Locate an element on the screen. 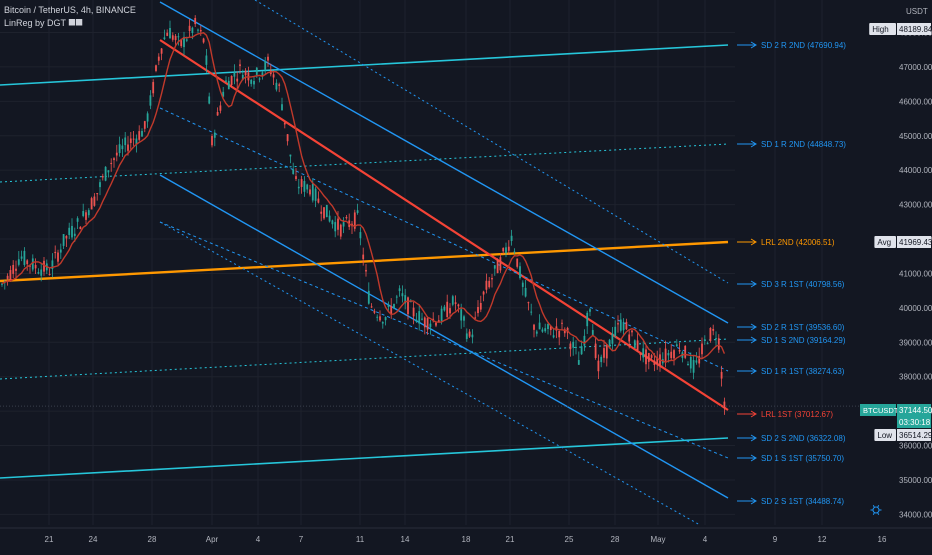 The width and height of the screenshot is (932, 555). channel-label-sd2s2: SD 2 S 2ND (36322.08) is located at coordinates (803, 438).